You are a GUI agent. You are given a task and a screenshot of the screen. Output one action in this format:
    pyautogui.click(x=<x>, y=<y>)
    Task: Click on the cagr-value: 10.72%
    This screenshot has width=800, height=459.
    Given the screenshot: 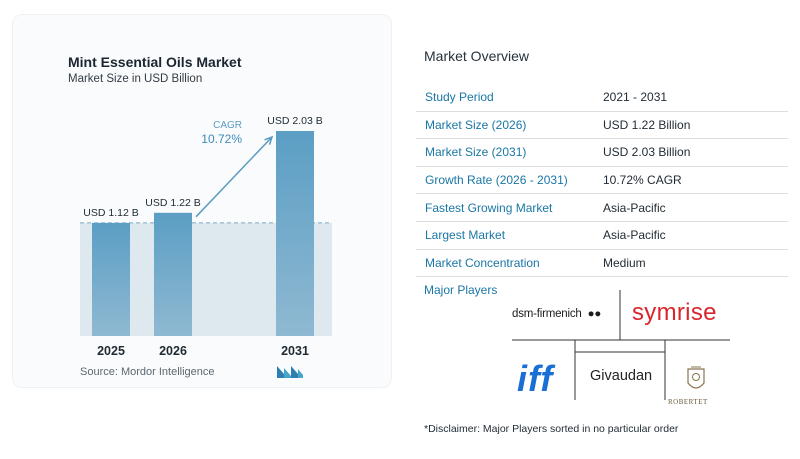 What is the action you would take?
    pyautogui.click(x=221, y=139)
    